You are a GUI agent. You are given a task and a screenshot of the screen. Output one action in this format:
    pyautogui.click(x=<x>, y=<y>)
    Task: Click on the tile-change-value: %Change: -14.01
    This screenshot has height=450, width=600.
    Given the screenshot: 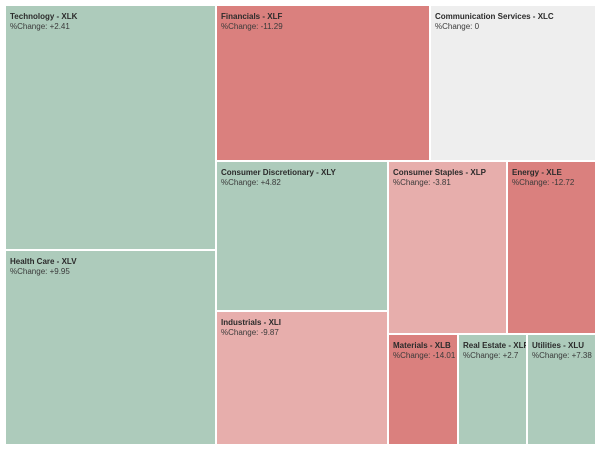 What is the action you would take?
    pyautogui.click(x=424, y=355)
    